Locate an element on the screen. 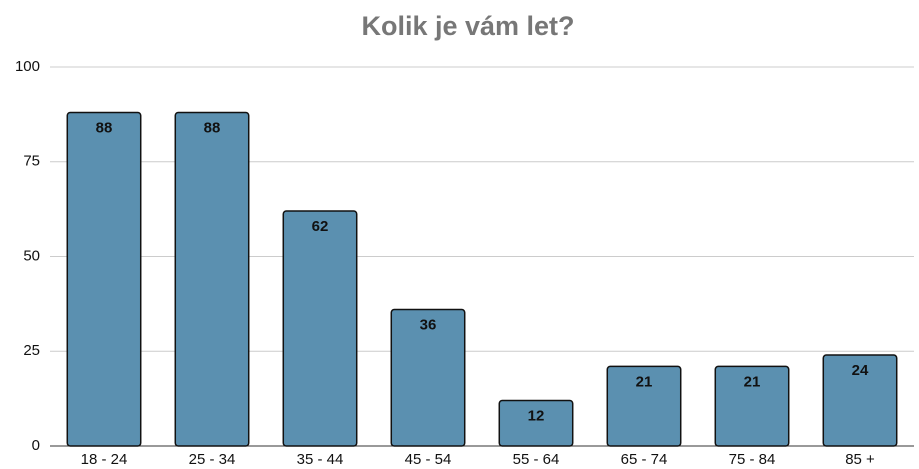 This screenshot has width=919, height=469. y-tick-label: 25 is located at coordinates (31, 350).